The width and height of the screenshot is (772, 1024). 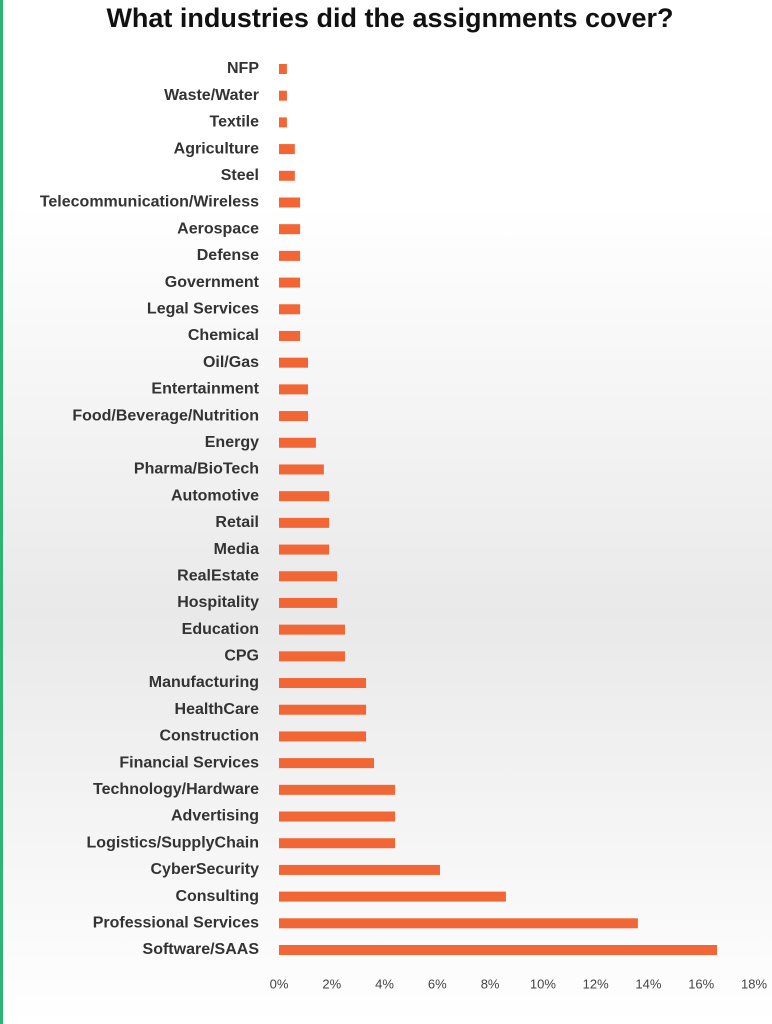 I want to click on y-tick-label: Oil/Gas, so click(x=231, y=362).